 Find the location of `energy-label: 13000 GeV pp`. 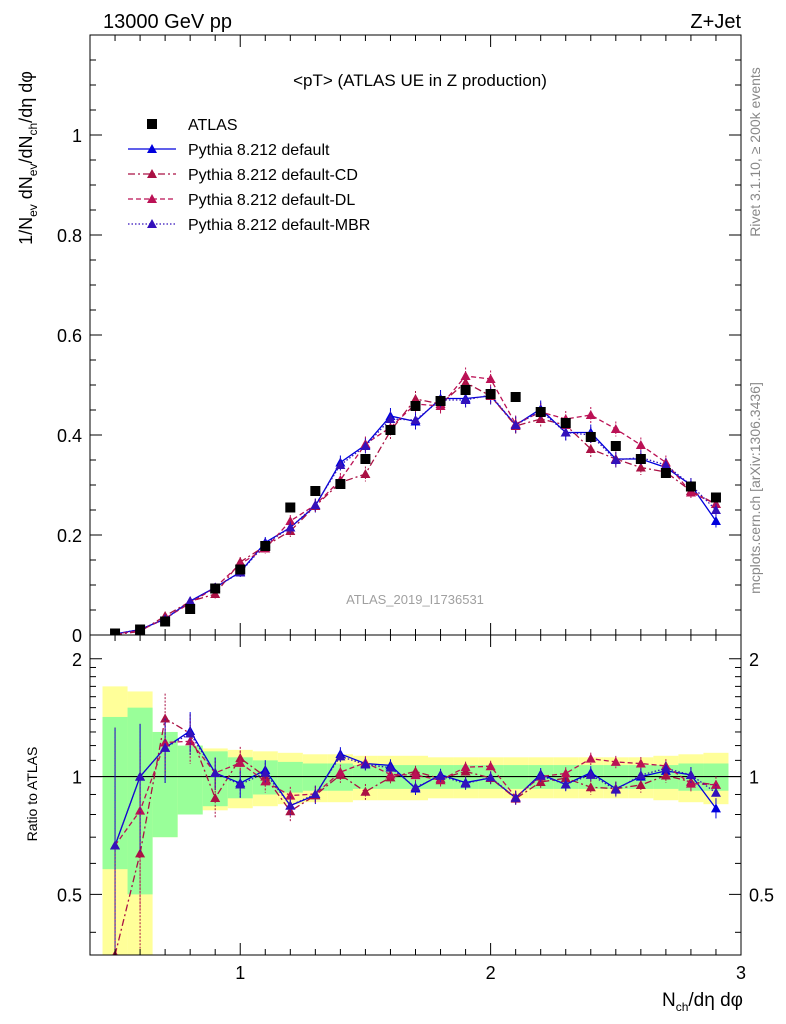

energy-label: 13000 GeV pp is located at coordinates (167, 22).